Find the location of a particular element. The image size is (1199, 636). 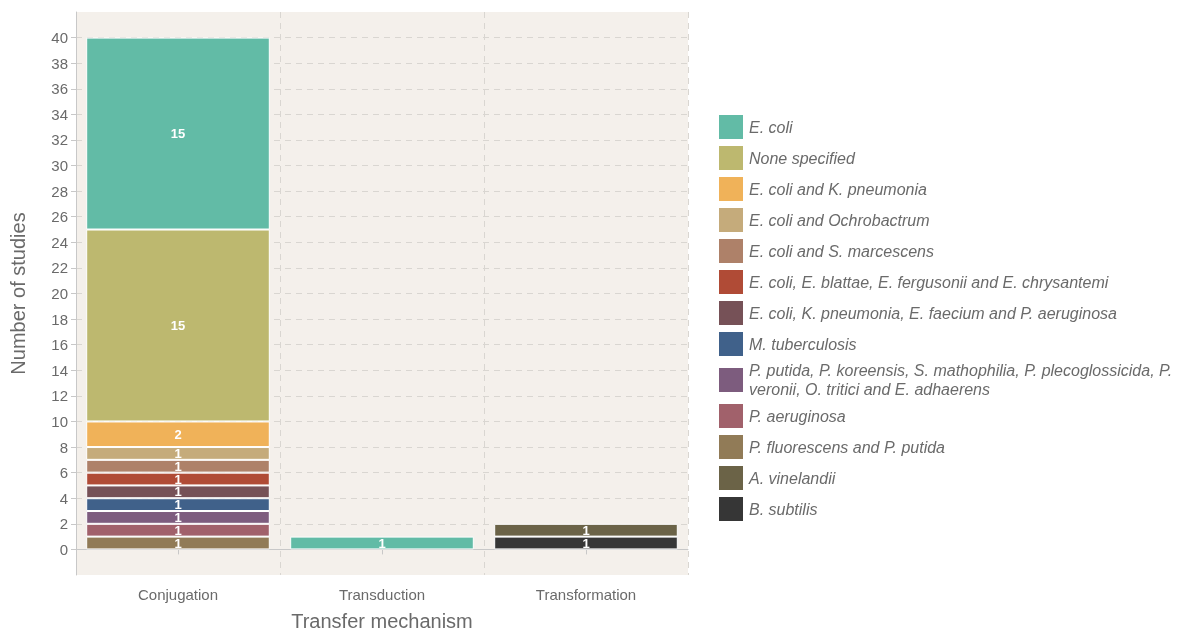

y-tick-label: 6 is located at coordinates (63, 473).